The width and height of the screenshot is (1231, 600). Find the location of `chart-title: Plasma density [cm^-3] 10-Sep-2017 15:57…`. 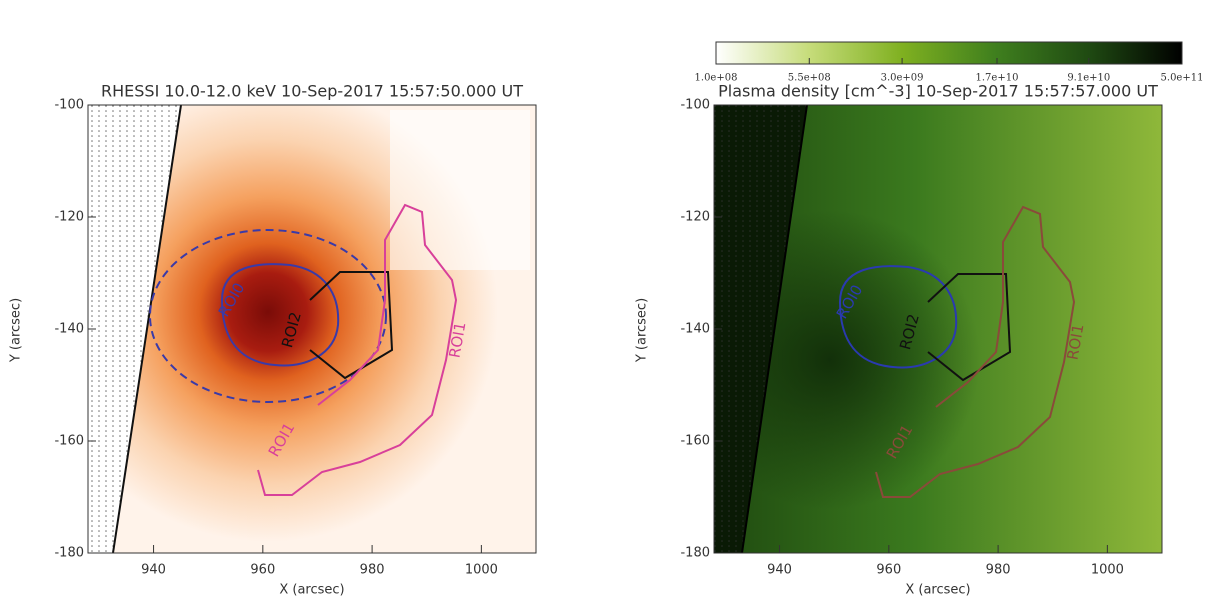

chart-title: Plasma density [cm^-3] 10-Sep-2017 15:57… is located at coordinates (938, 91).